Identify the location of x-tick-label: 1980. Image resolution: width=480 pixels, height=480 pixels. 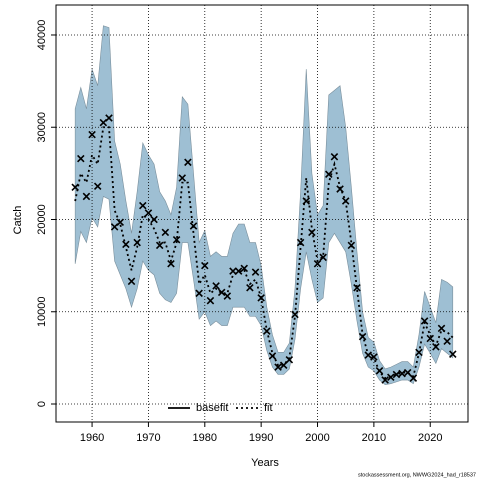
(205, 438).